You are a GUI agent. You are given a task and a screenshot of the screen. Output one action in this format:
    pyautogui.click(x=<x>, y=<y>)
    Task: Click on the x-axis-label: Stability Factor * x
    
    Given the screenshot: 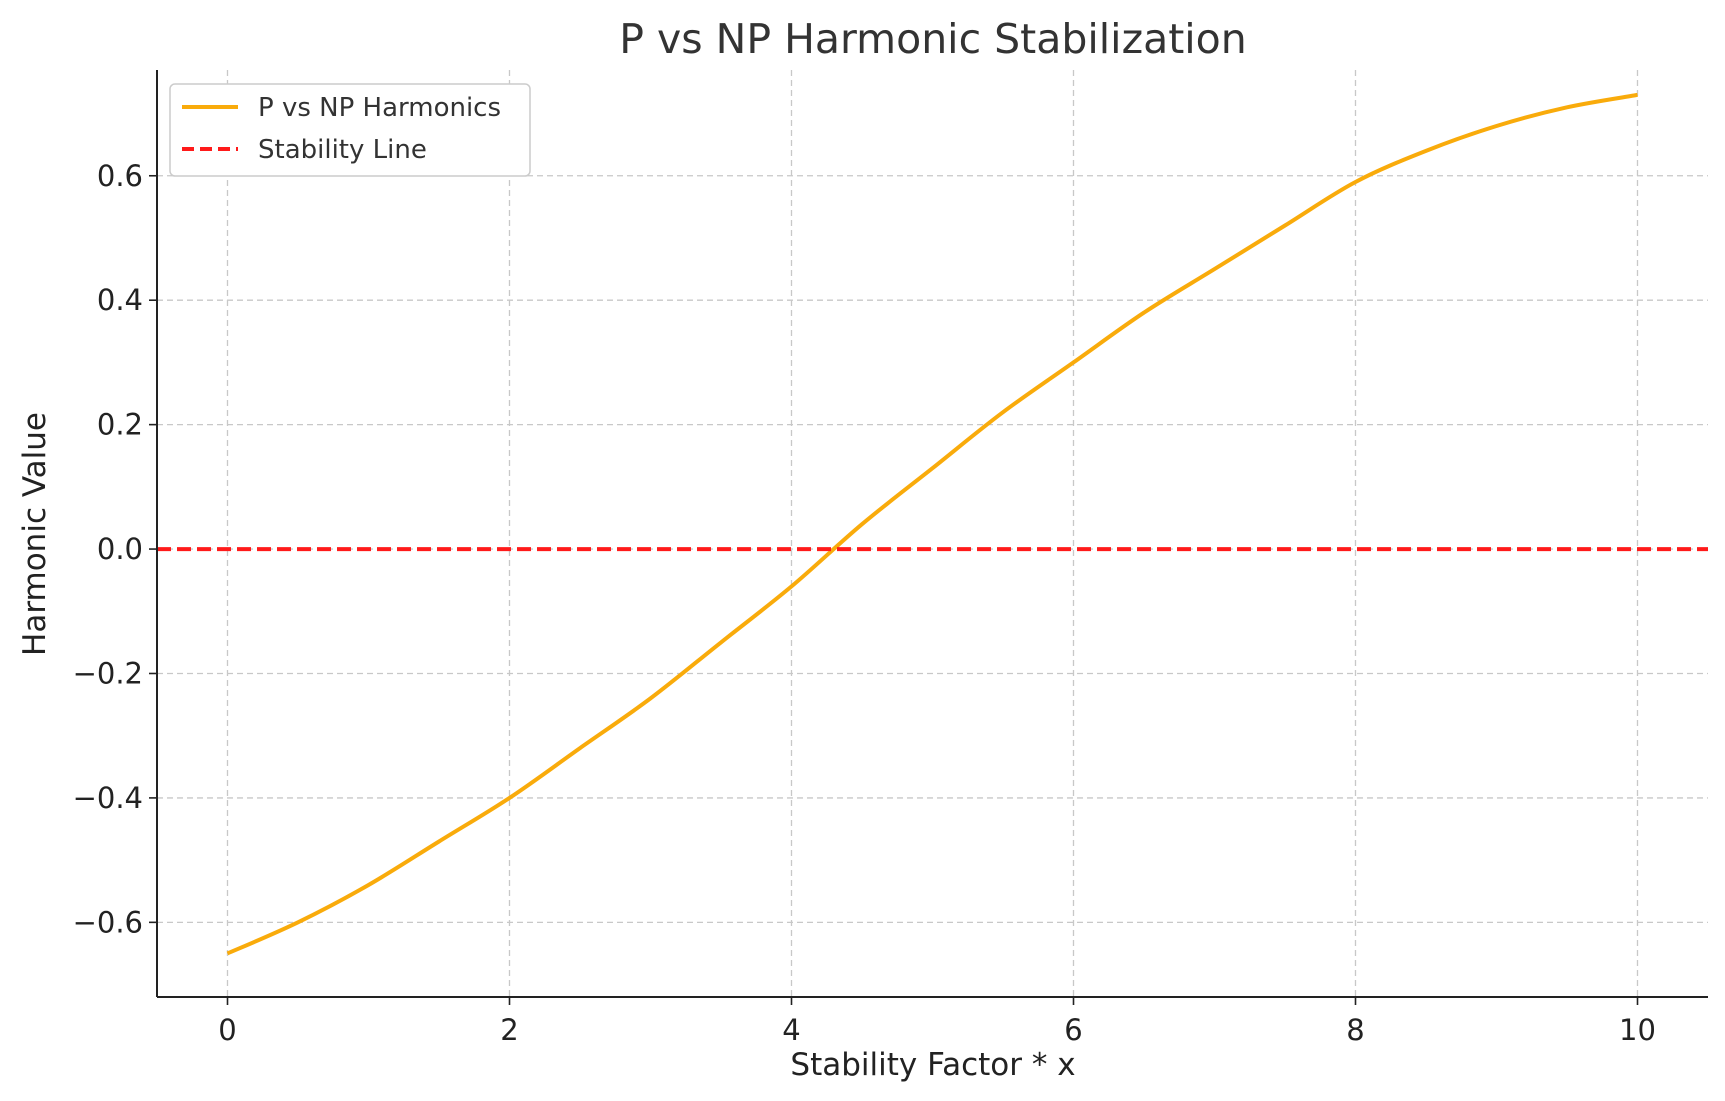 What is the action you would take?
    pyautogui.click(x=932, y=1065)
    